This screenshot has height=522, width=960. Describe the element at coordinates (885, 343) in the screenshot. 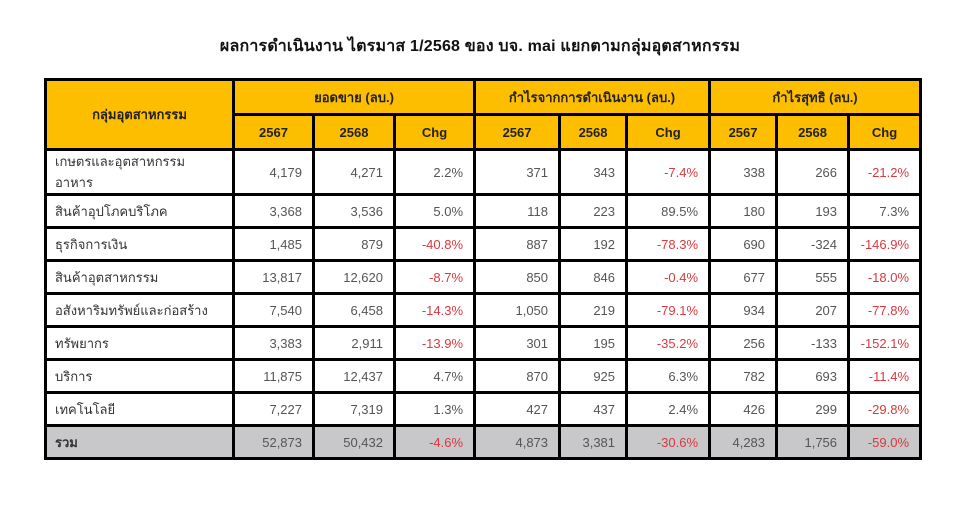

I see `change-cell: -152.1%` at that location.